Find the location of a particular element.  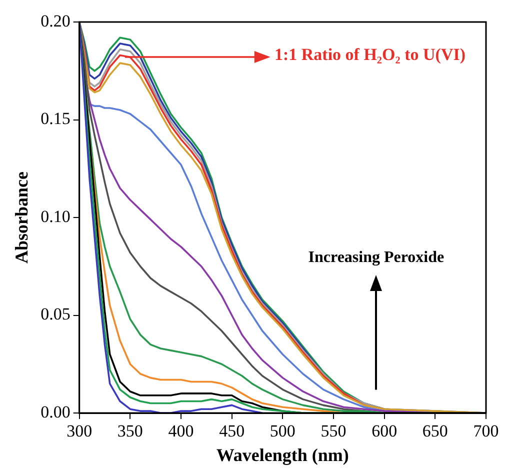

x-tick-label: 550 is located at coordinates (333, 431).